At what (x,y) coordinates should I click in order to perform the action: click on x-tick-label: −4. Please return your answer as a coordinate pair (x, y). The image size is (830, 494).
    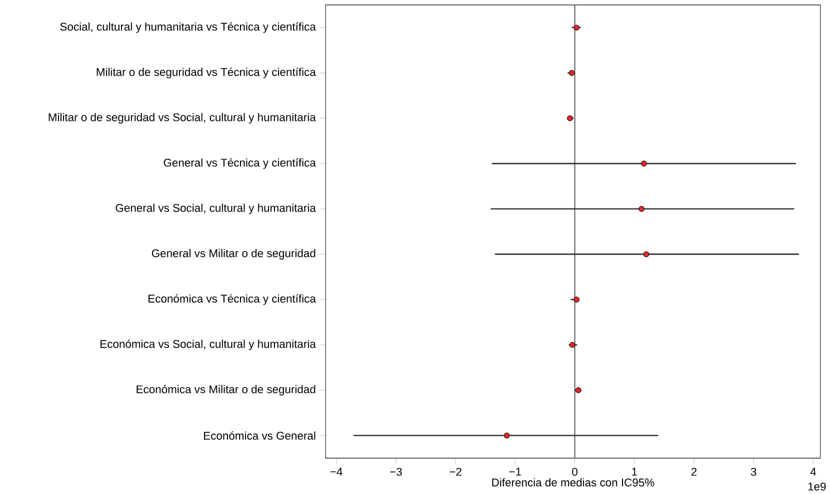
    Looking at the image, I should click on (336, 472).